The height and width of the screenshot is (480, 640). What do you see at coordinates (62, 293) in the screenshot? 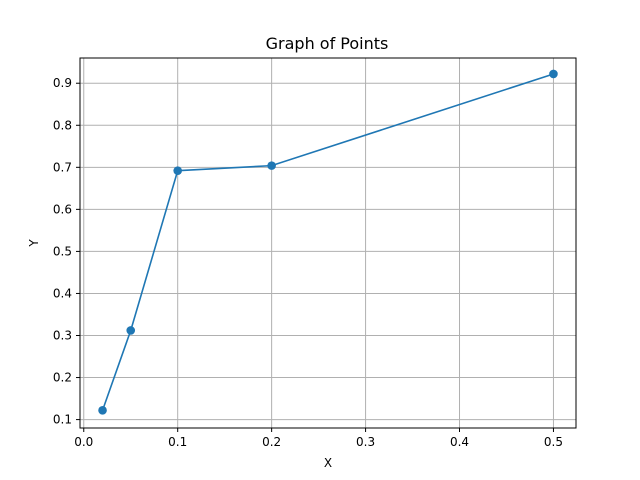
I see `y-tick-label: 0.4` at bounding box center [62, 293].